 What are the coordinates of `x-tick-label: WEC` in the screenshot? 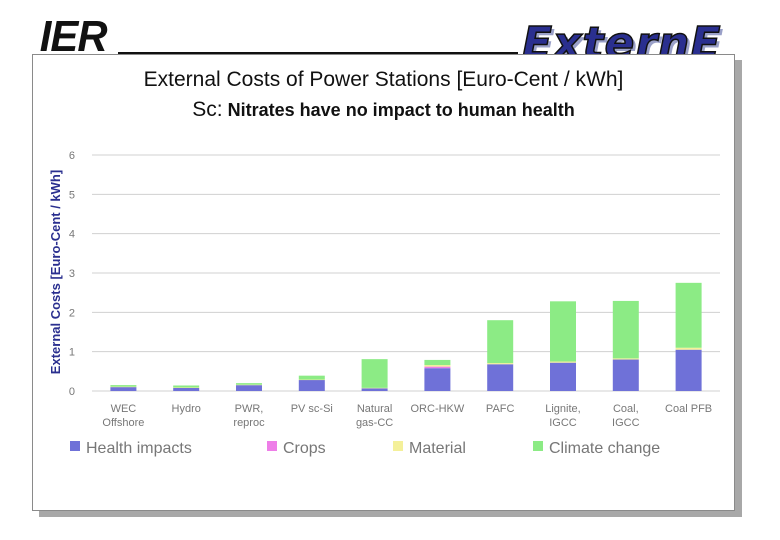 It's located at (124, 409).